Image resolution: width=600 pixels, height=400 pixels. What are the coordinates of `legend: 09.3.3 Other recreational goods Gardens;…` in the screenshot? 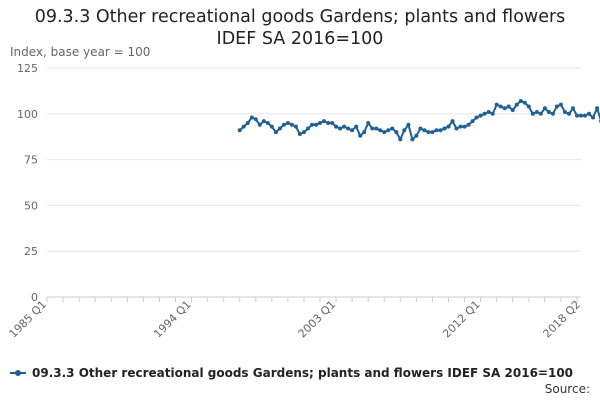 It's located at (291, 373).